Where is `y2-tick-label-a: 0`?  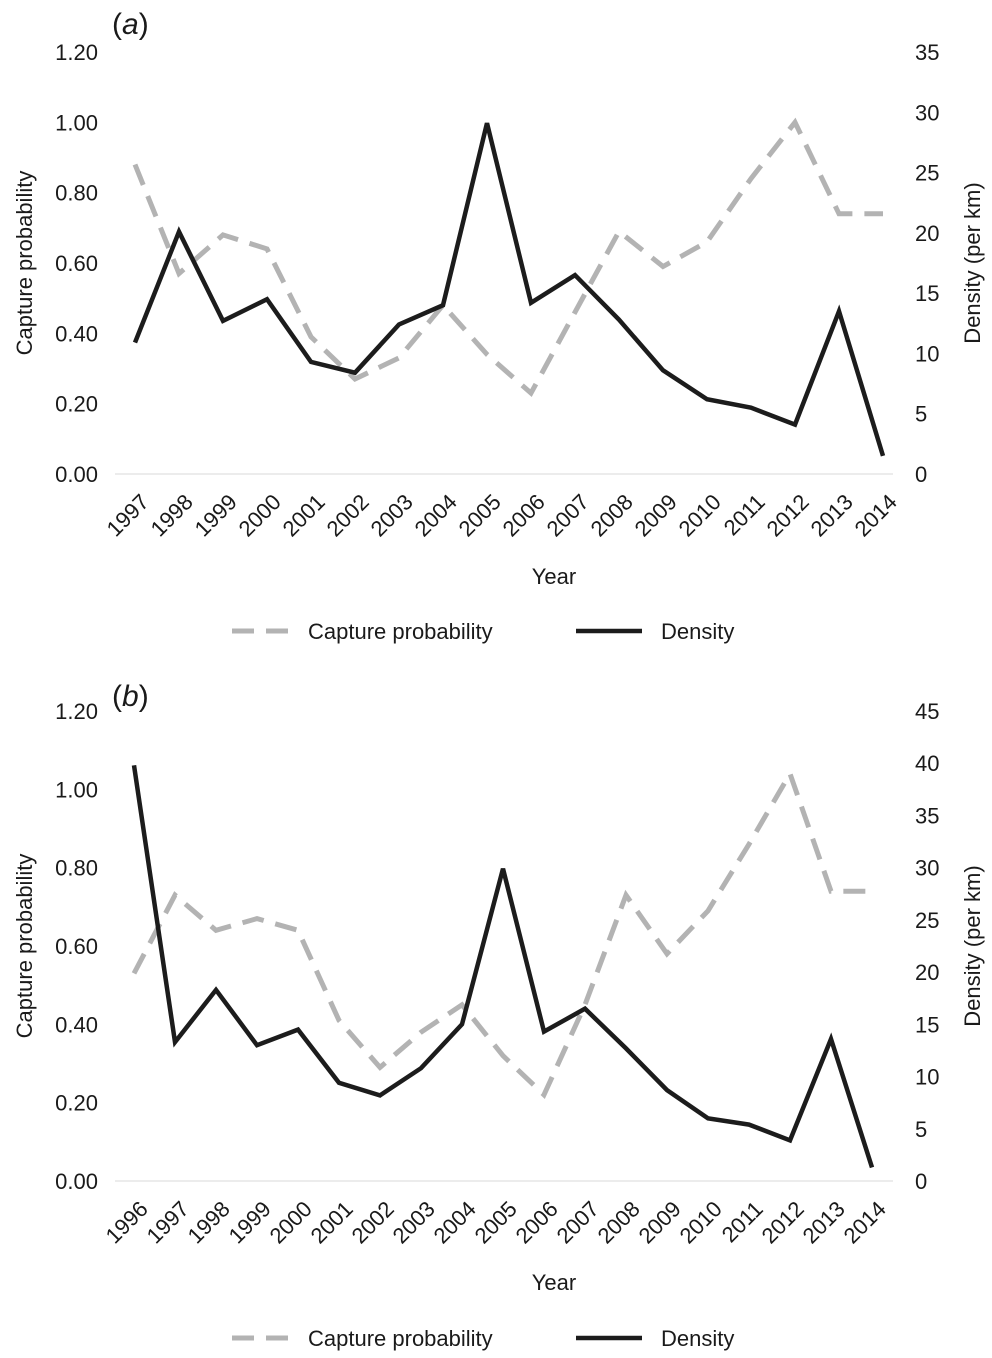 y2-tick-label-a: 0 is located at coordinates (921, 474).